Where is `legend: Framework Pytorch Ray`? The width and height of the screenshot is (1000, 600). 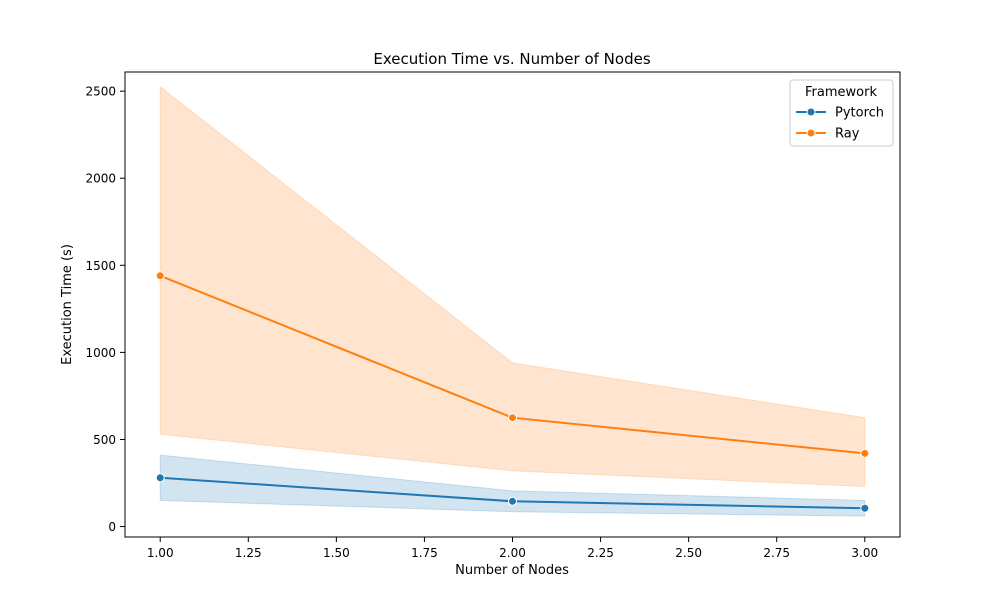 legend: Framework Pytorch Ray is located at coordinates (841, 113).